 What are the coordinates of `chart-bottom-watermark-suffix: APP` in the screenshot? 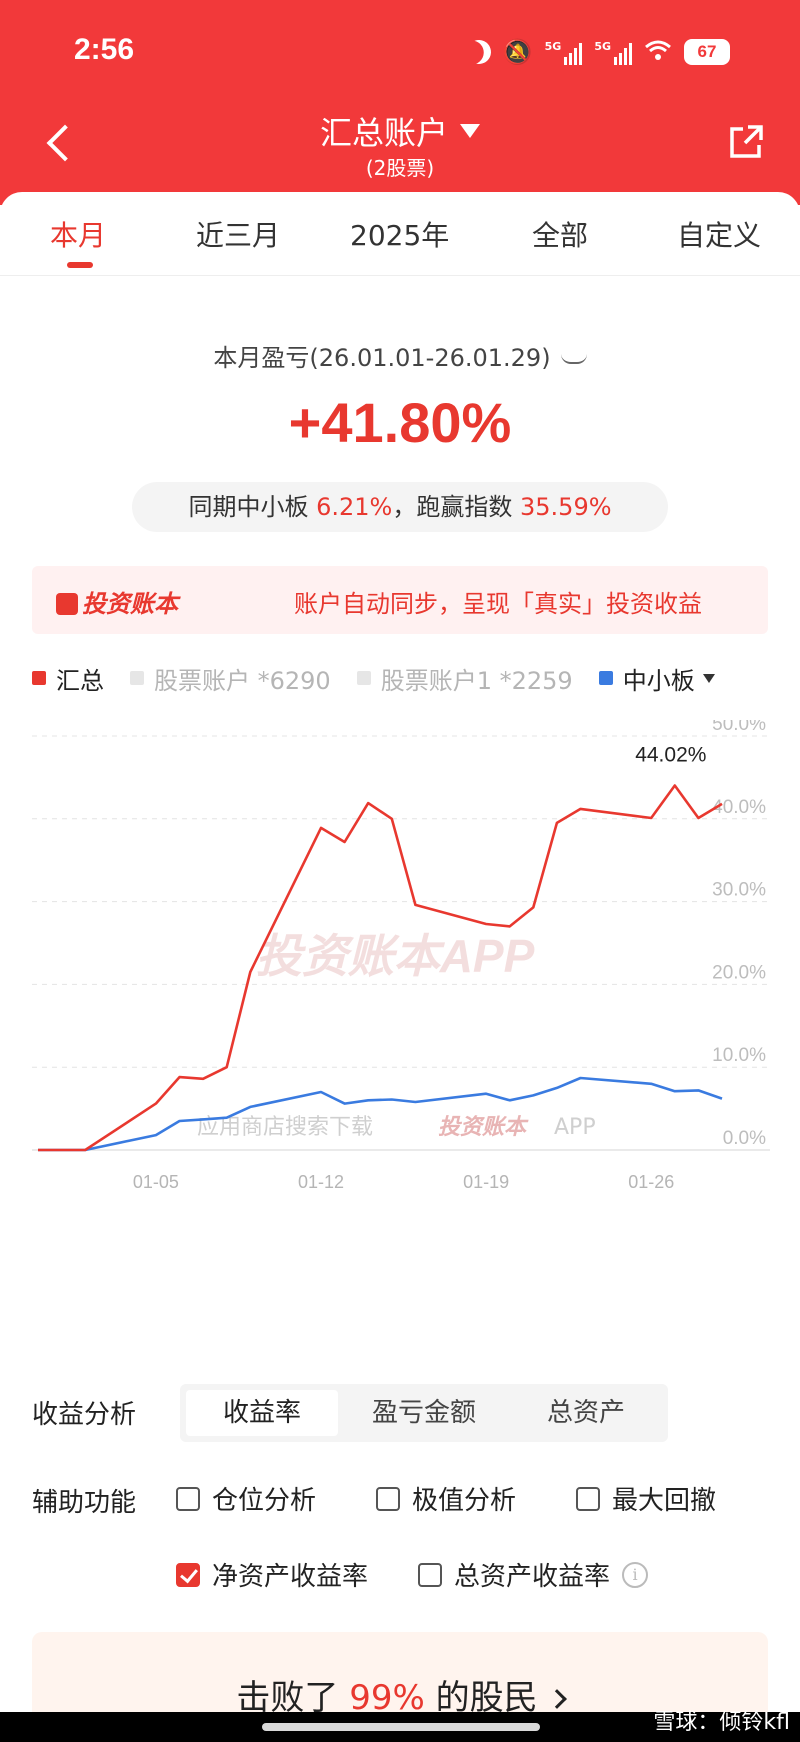 It's located at (575, 1127).